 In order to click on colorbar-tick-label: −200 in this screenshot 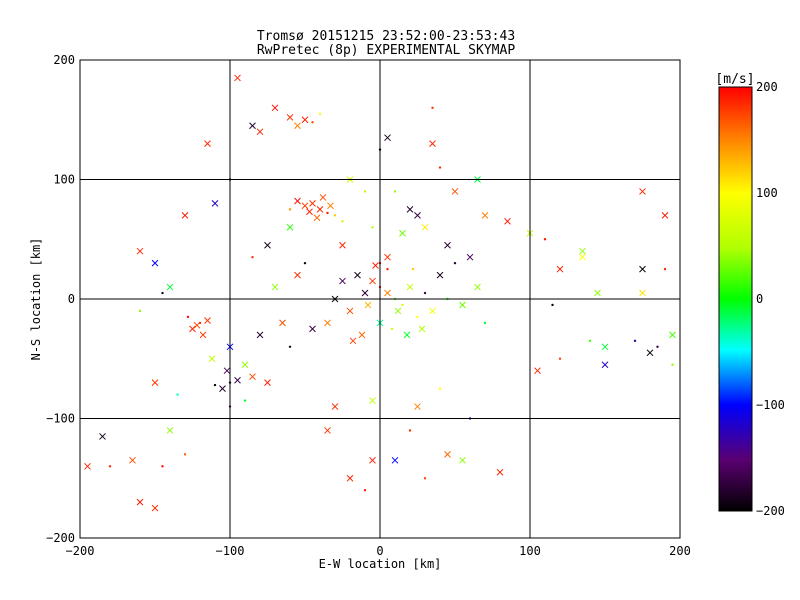, I will do `click(770, 511)`.